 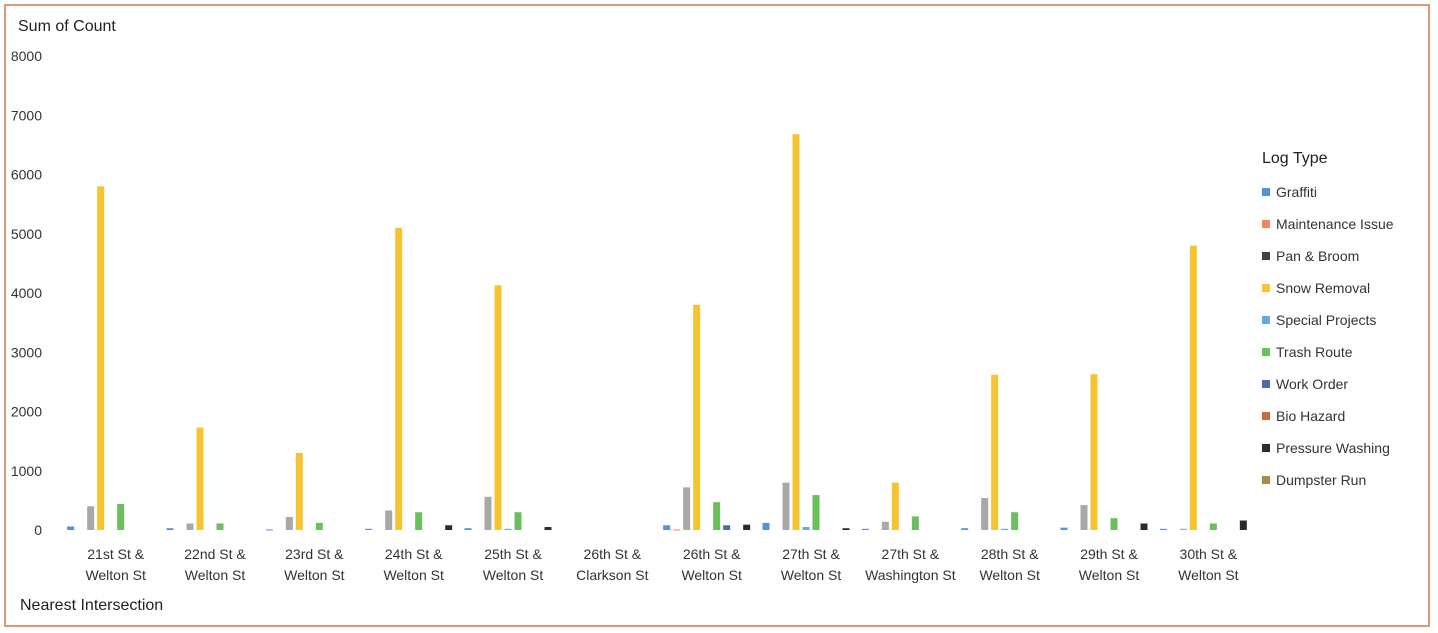 What do you see at coordinates (26, 293) in the screenshot?
I see `y-tick-label: 4000` at bounding box center [26, 293].